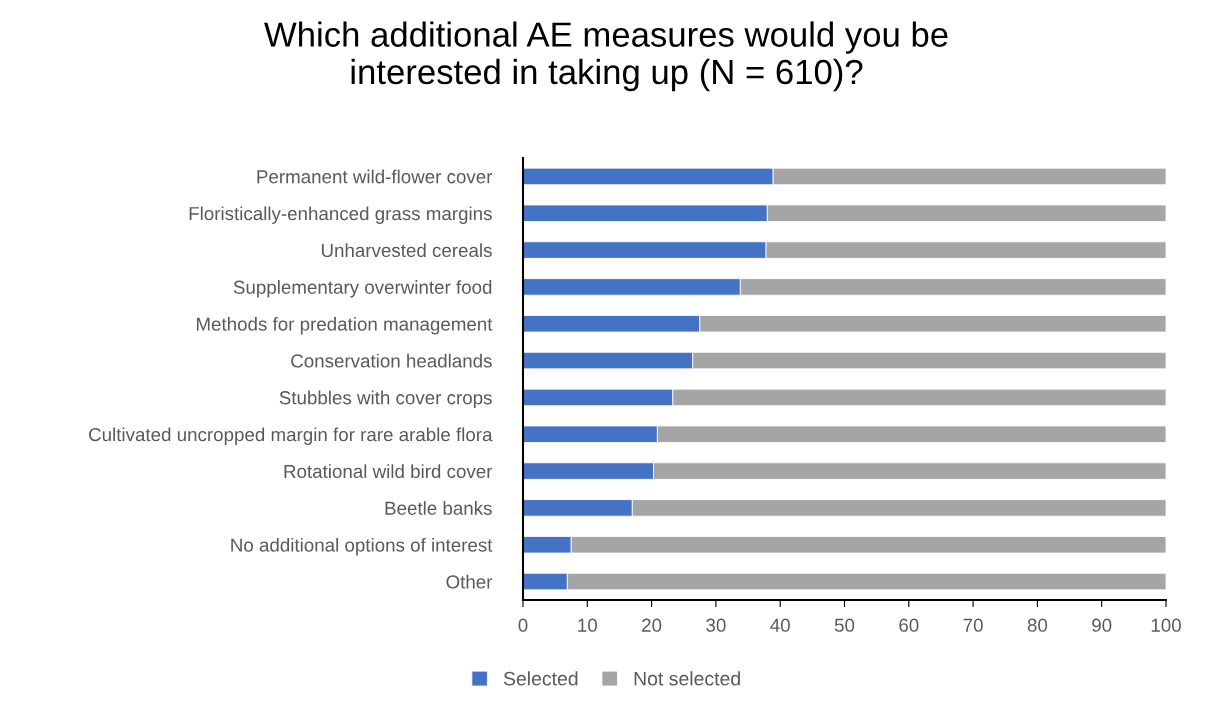 This screenshot has height=714, width=1213. I want to click on y-tick-label: No additional options of interest, so click(362, 546).